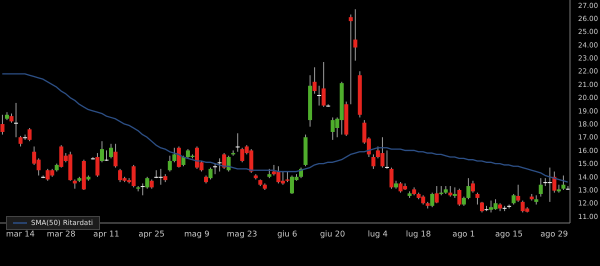 This screenshot has width=600, height=266. Describe the element at coordinates (509, 234) in the screenshot. I see `x-tick-label: ago 15` at that location.